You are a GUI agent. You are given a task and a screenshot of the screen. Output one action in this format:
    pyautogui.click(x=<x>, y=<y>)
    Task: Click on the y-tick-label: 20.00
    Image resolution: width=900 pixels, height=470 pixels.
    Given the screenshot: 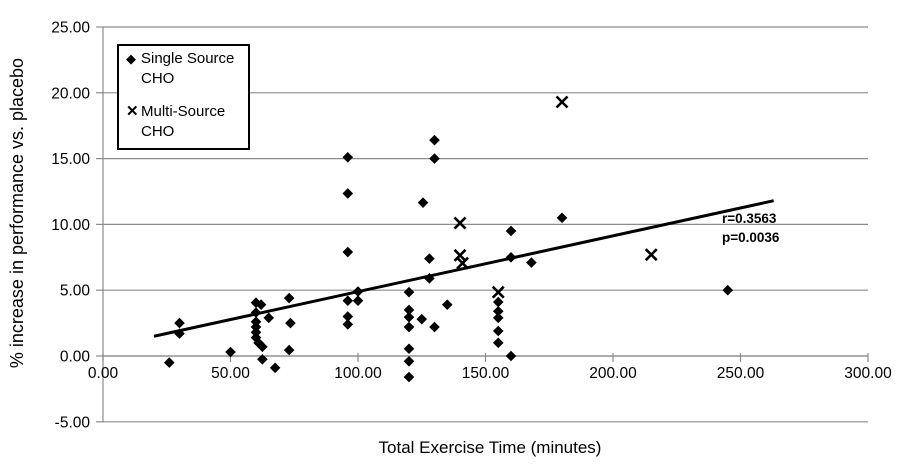 What is the action you would take?
    pyautogui.click(x=70, y=93)
    